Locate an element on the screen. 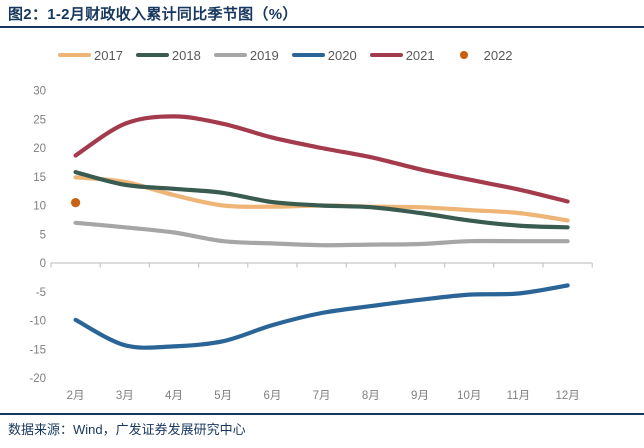 The image size is (644, 448). series-line-2019 is located at coordinates (321, 234).